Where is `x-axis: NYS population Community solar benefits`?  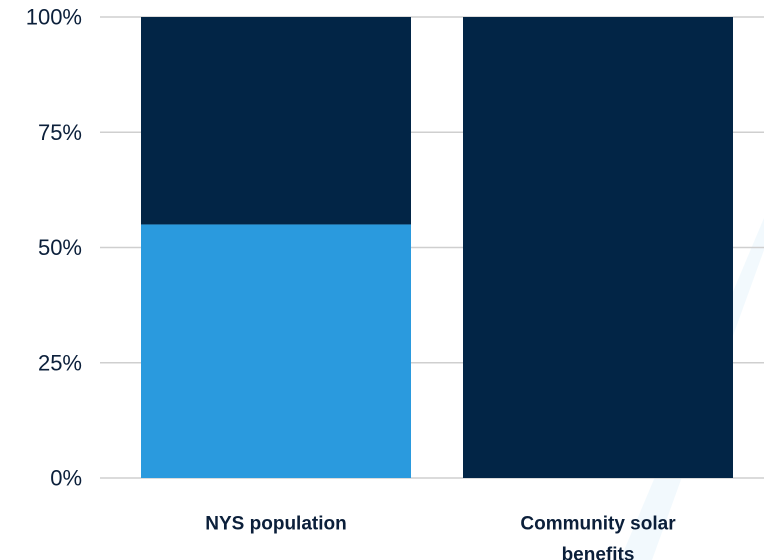 x-axis: NYS population Community solar benefits is located at coordinates (440, 537).